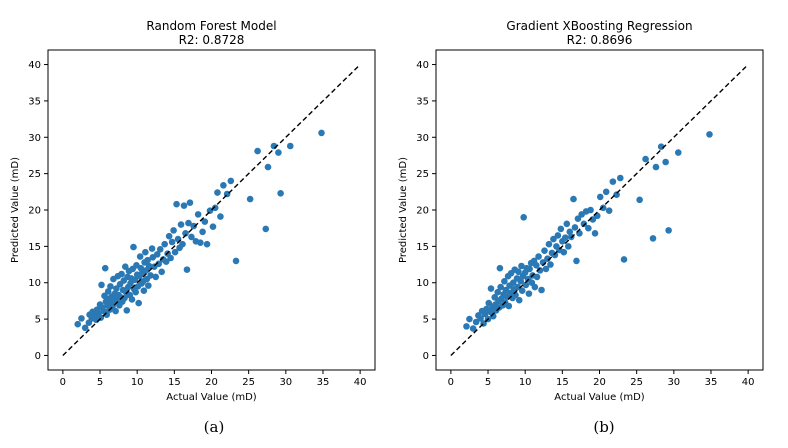  Describe the element at coordinates (451, 382) in the screenshot. I see `x-tick-label: 0` at that location.